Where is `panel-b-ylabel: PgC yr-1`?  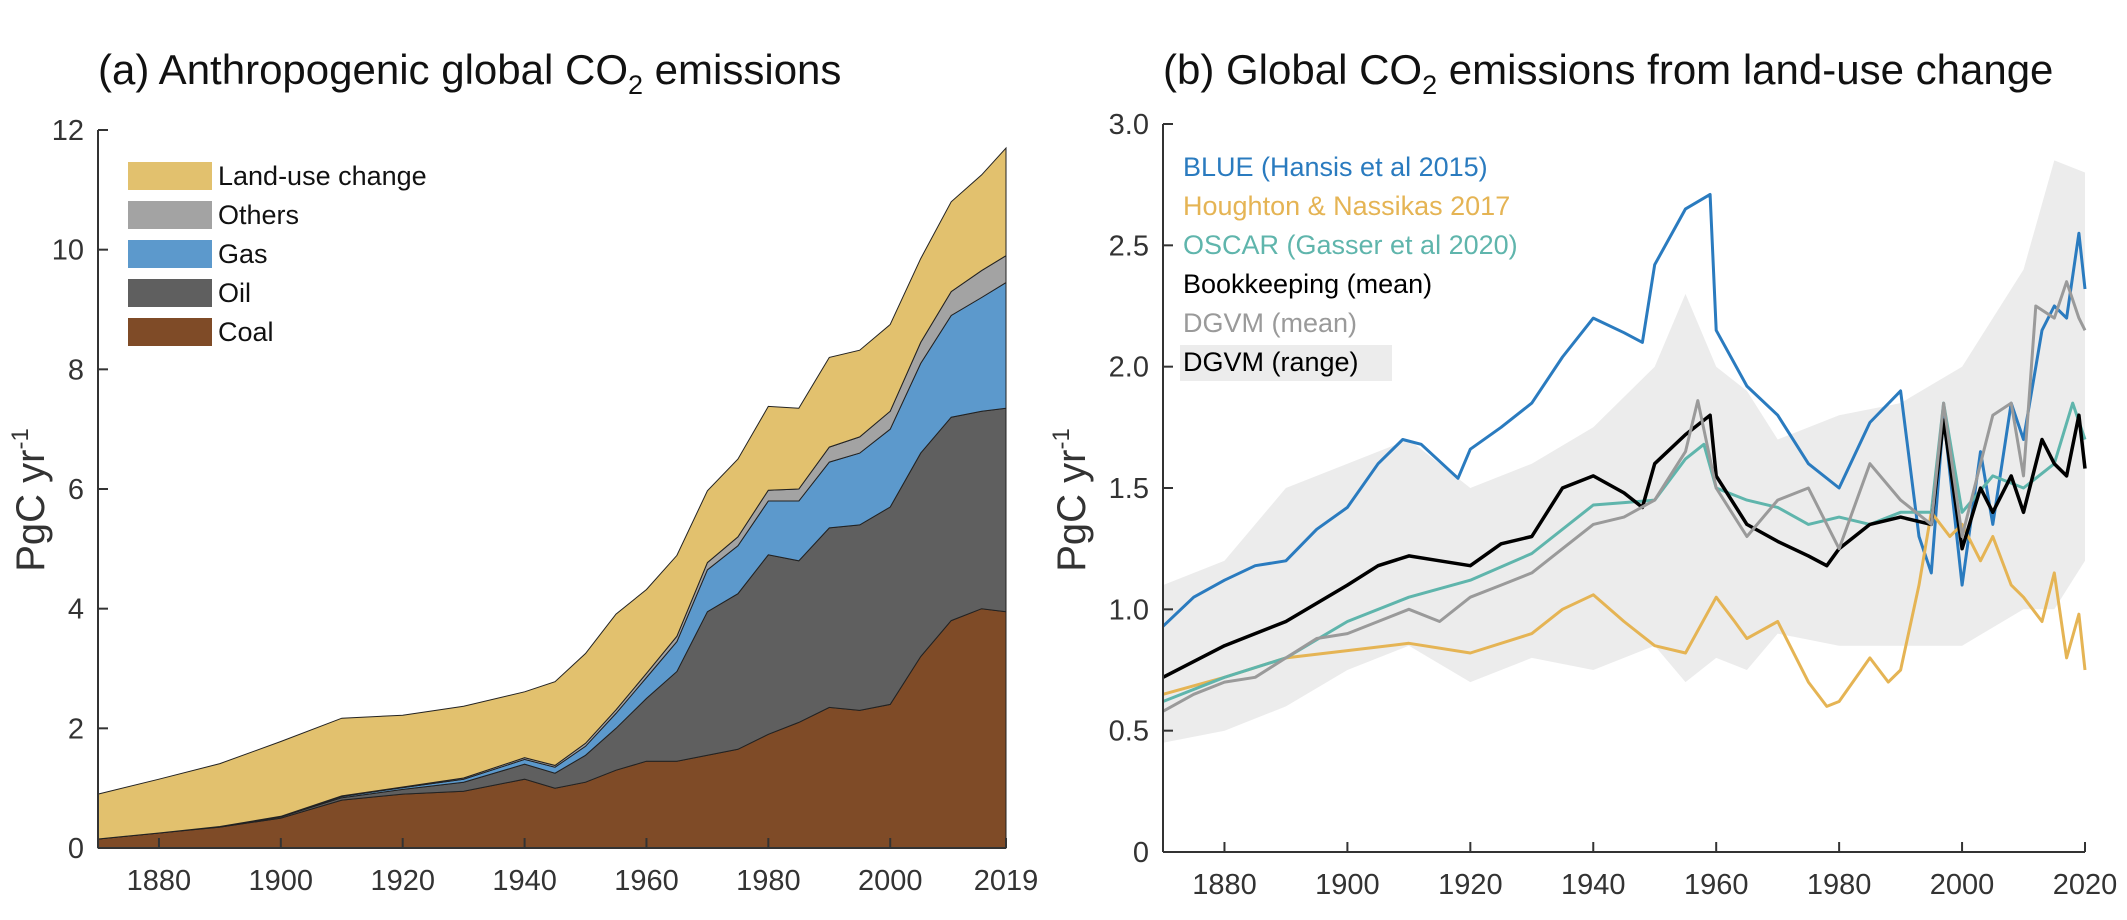
panel-b-ylabel: PgC yr-1 is located at coordinates (1071, 500).